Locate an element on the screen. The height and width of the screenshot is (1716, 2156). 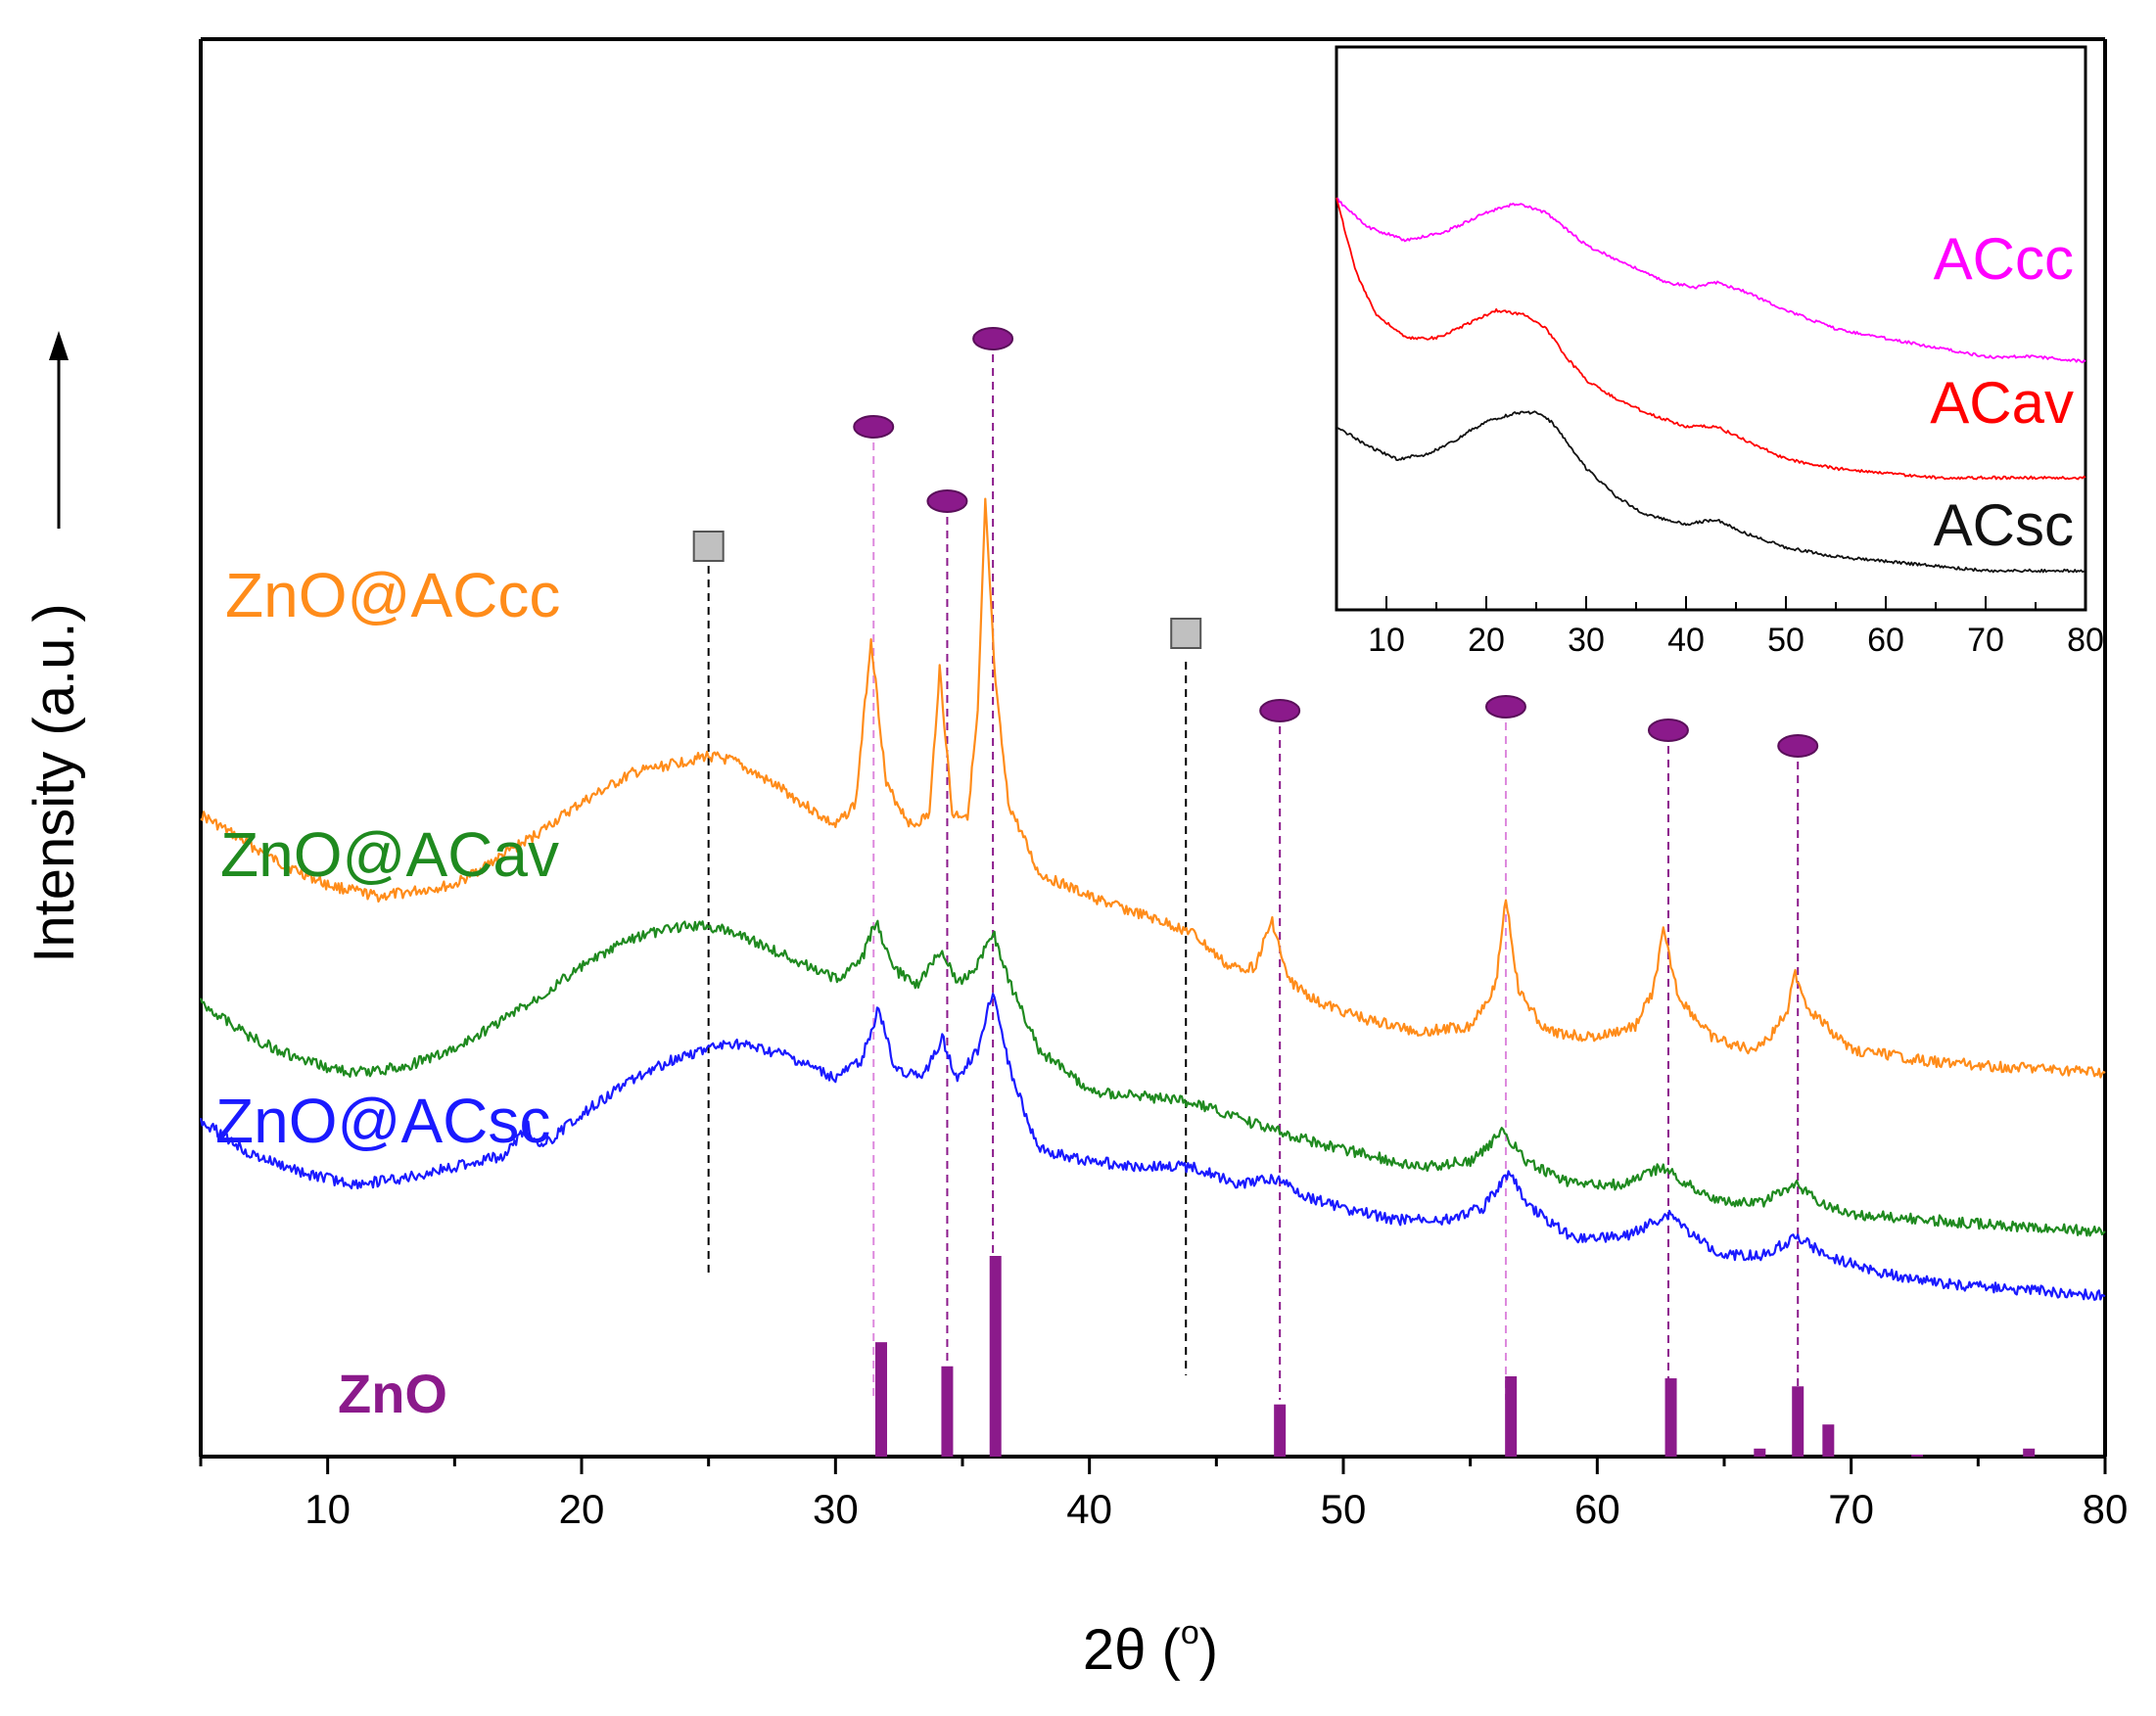
inset-x-tick-label: 30 is located at coordinates (1587, 640).